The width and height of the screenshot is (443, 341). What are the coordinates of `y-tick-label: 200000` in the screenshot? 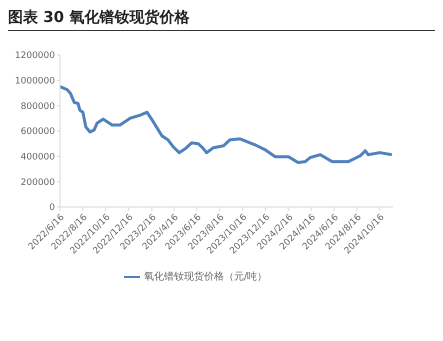 It's located at (38, 183).